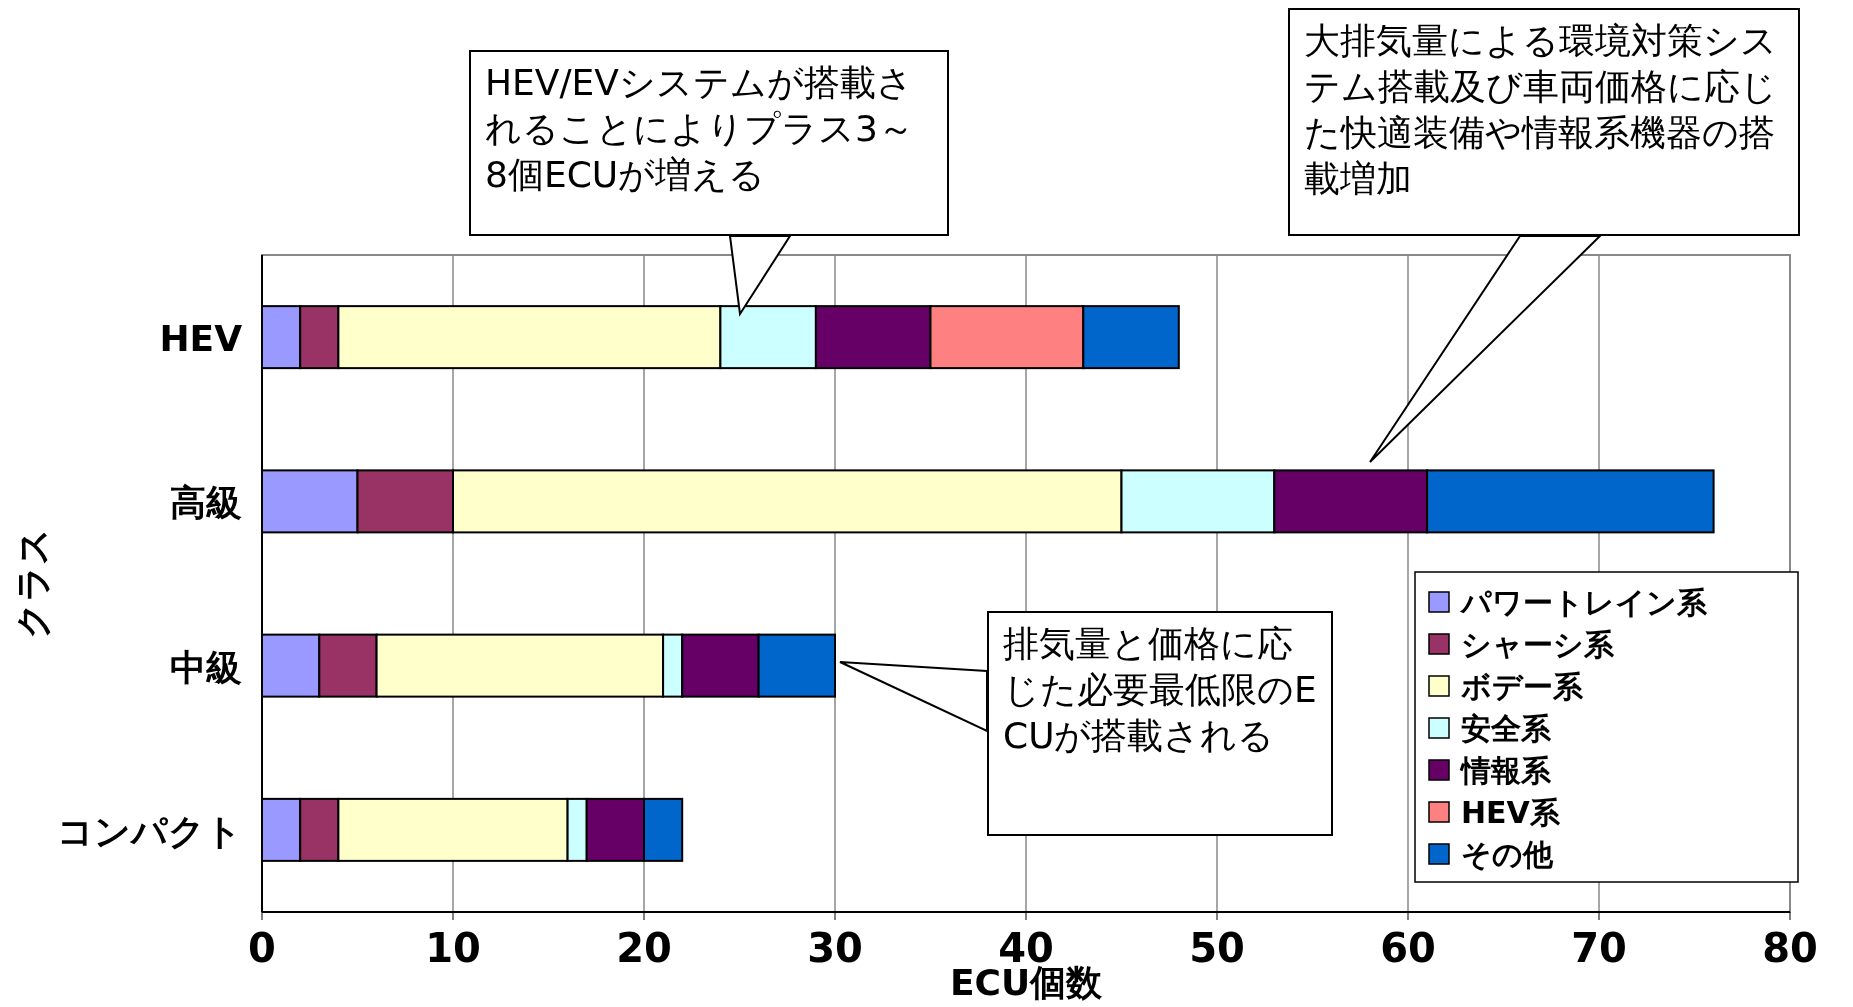 Image resolution: width=1853 pixels, height=1007 pixels. Describe the element at coordinates (262, 948) in the screenshot. I see `x-tick-label: 0` at that location.